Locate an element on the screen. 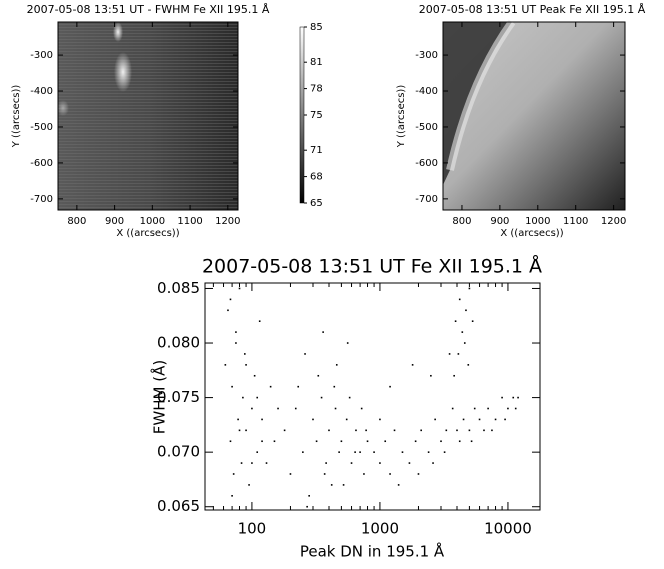 Image resolution: width=664 pixels, height=569 pixels. x-tick-label: 900 is located at coordinates (499, 221).